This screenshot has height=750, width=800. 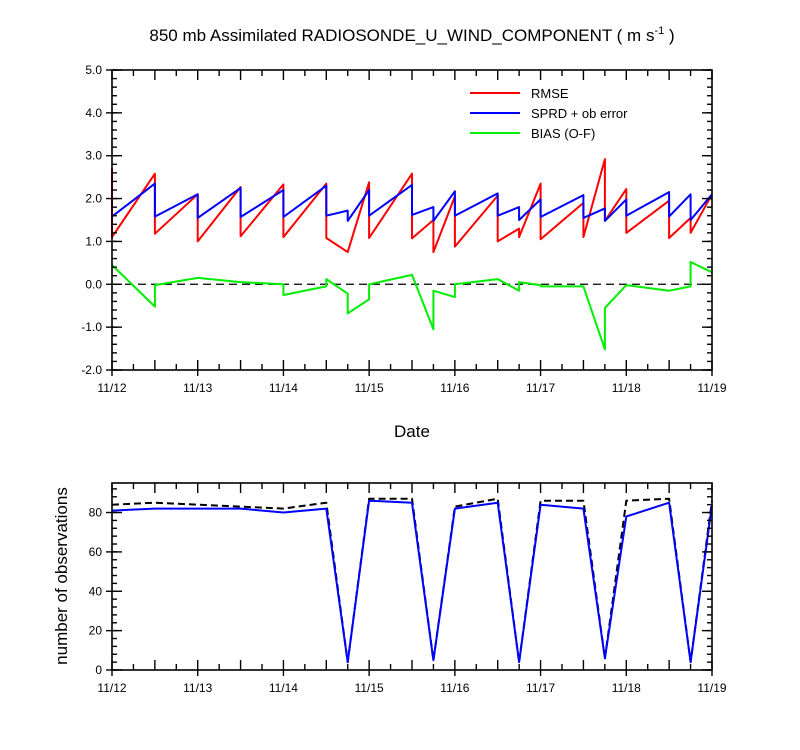 What do you see at coordinates (93, 199) in the screenshot?
I see `y-tick-label: 2.0` at bounding box center [93, 199].